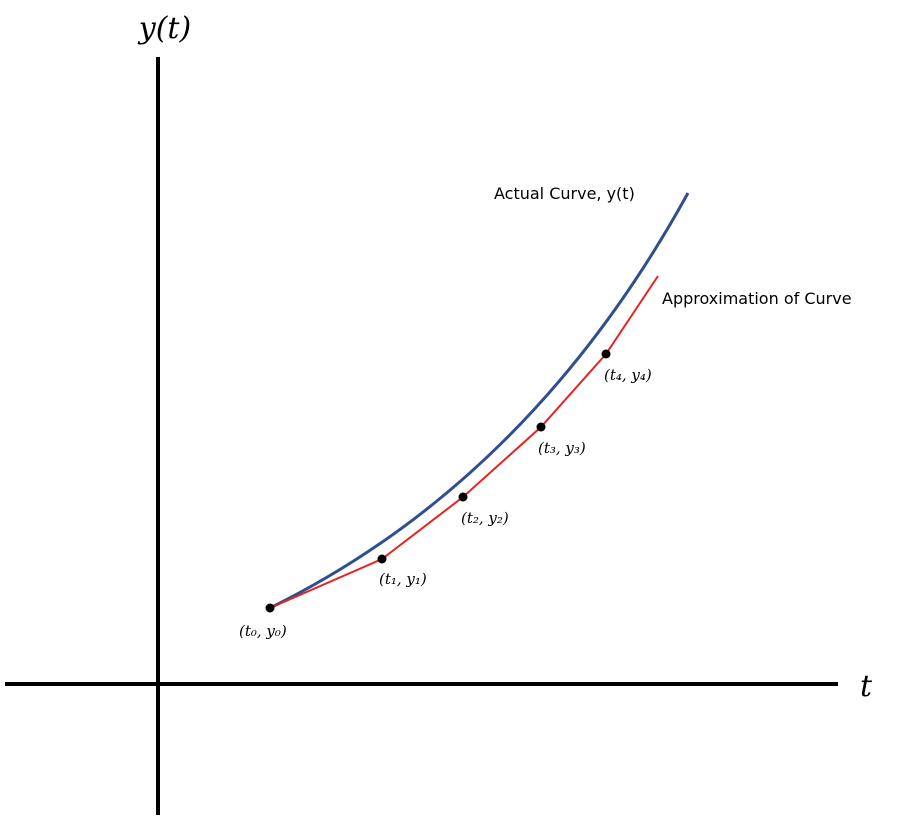  I want to click on x-axis-label: t, so click(866, 686).